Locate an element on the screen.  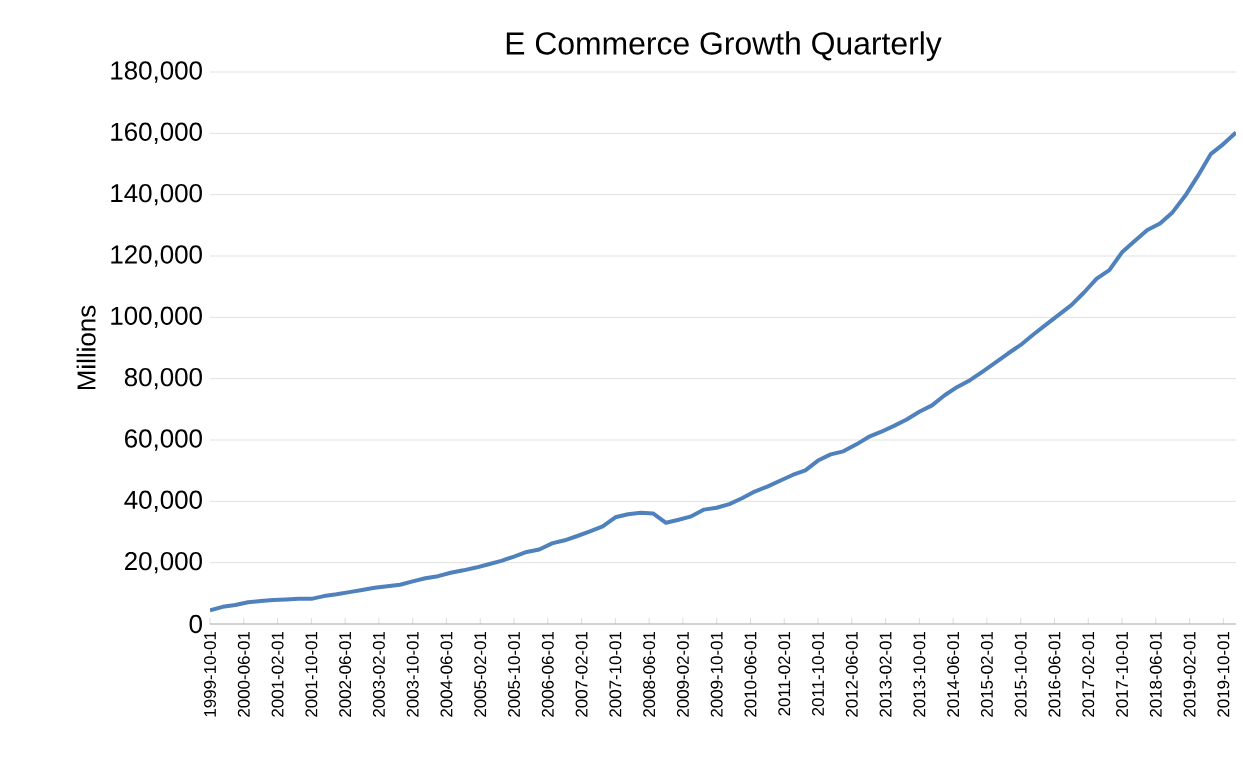
x-tick-label: 2005-02-01 is located at coordinates (480, 674).